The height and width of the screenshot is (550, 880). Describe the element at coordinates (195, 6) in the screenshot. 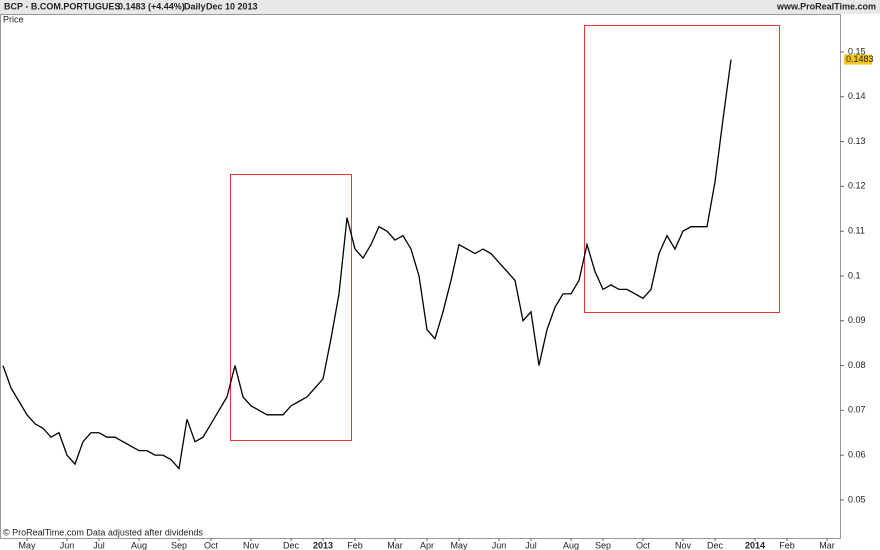

I see `header-period: Daily` at that location.